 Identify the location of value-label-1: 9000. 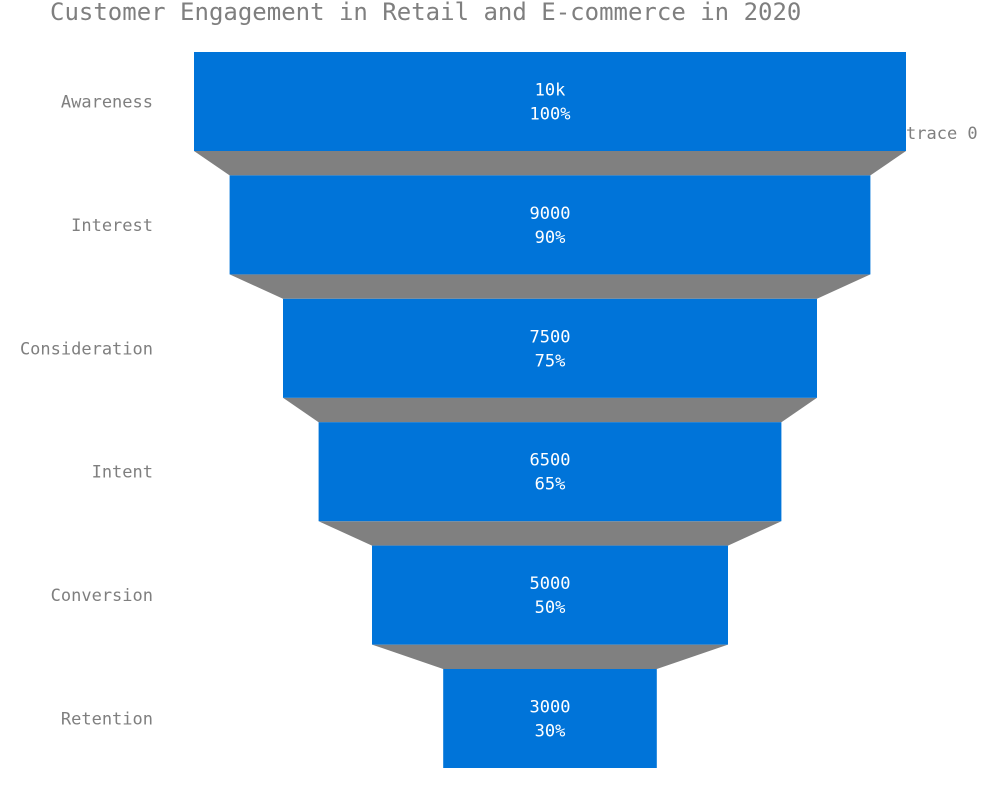
(550, 214).